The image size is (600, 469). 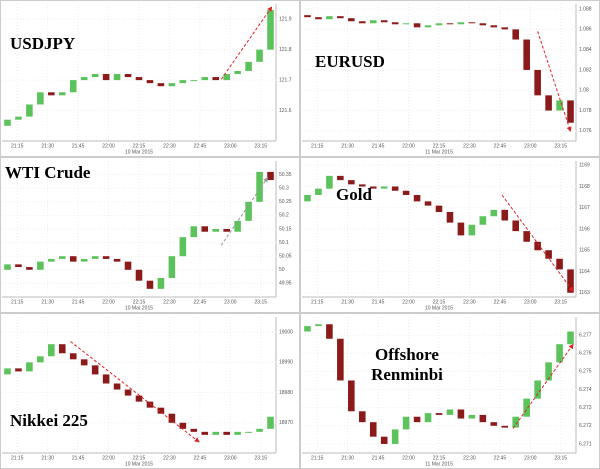 I want to click on y-tick-label: 1.082, so click(x=585, y=70).